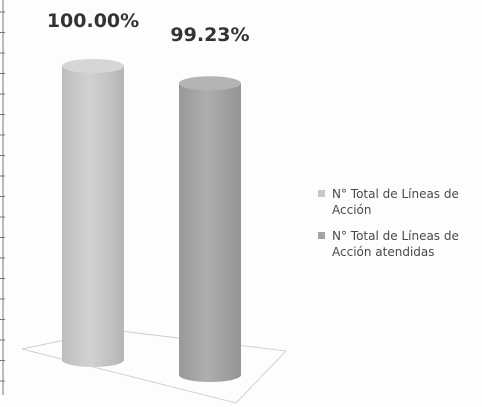 This screenshot has width=482, height=407. I want to click on chart-floor, so click(154, 366).